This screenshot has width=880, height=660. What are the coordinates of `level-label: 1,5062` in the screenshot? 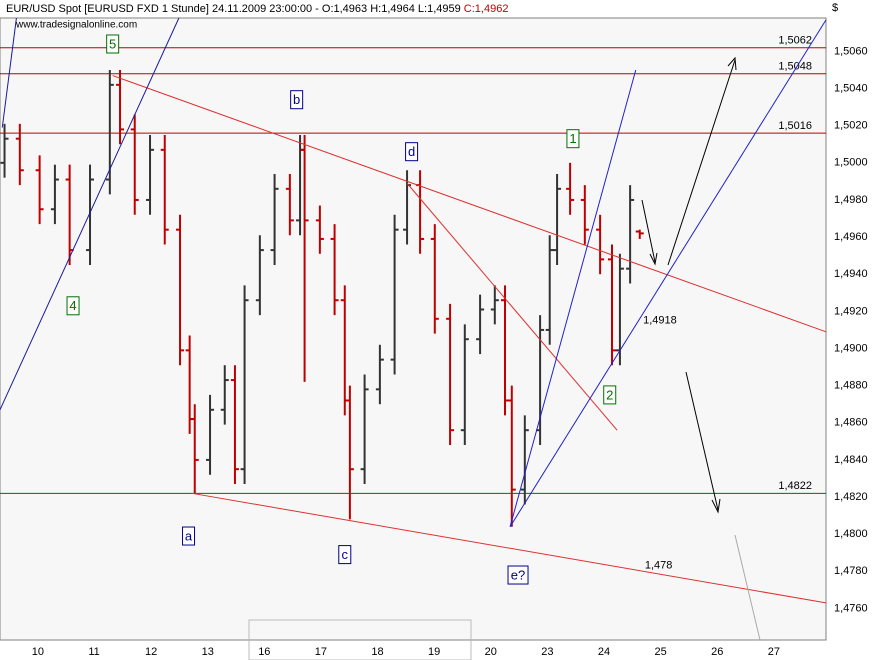 It's located at (795, 41).